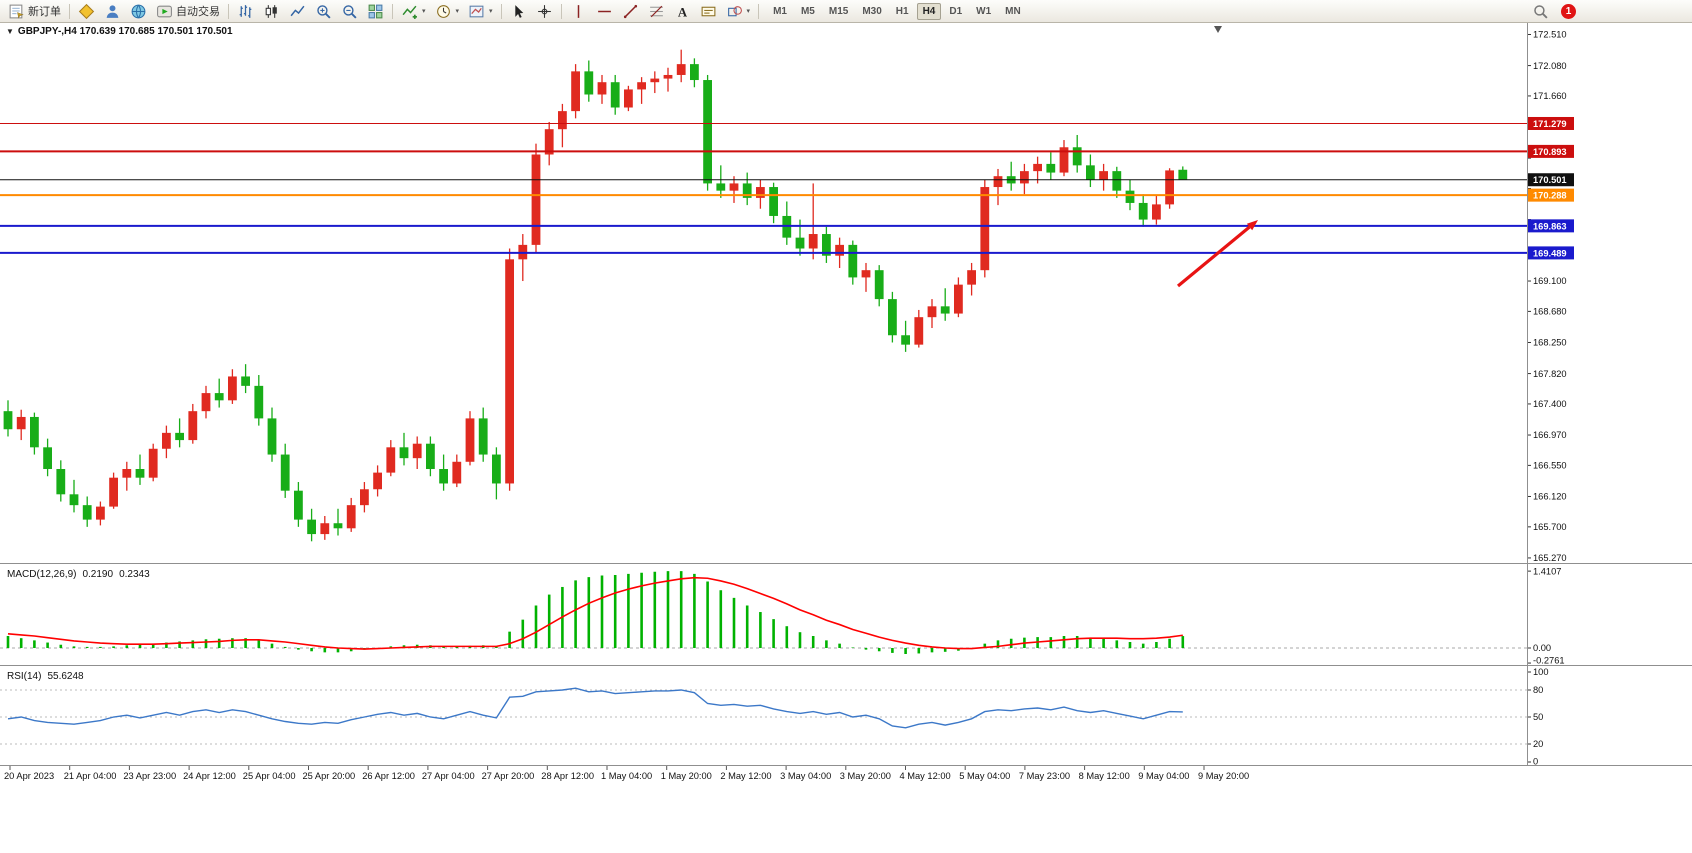 The width and height of the screenshot is (1692, 853). Describe the element at coordinates (578, 11) in the screenshot. I see `vertical-line-button` at that location.